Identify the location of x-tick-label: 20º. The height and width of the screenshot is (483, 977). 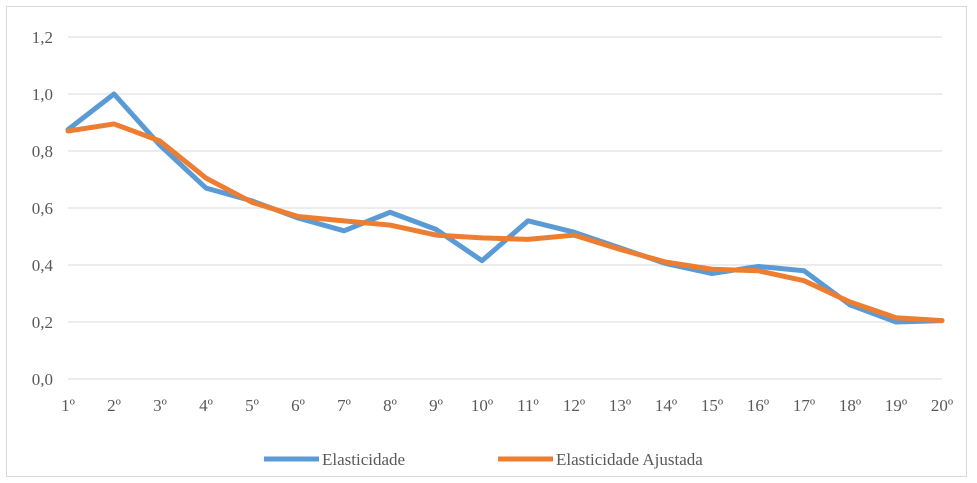
(942, 405).